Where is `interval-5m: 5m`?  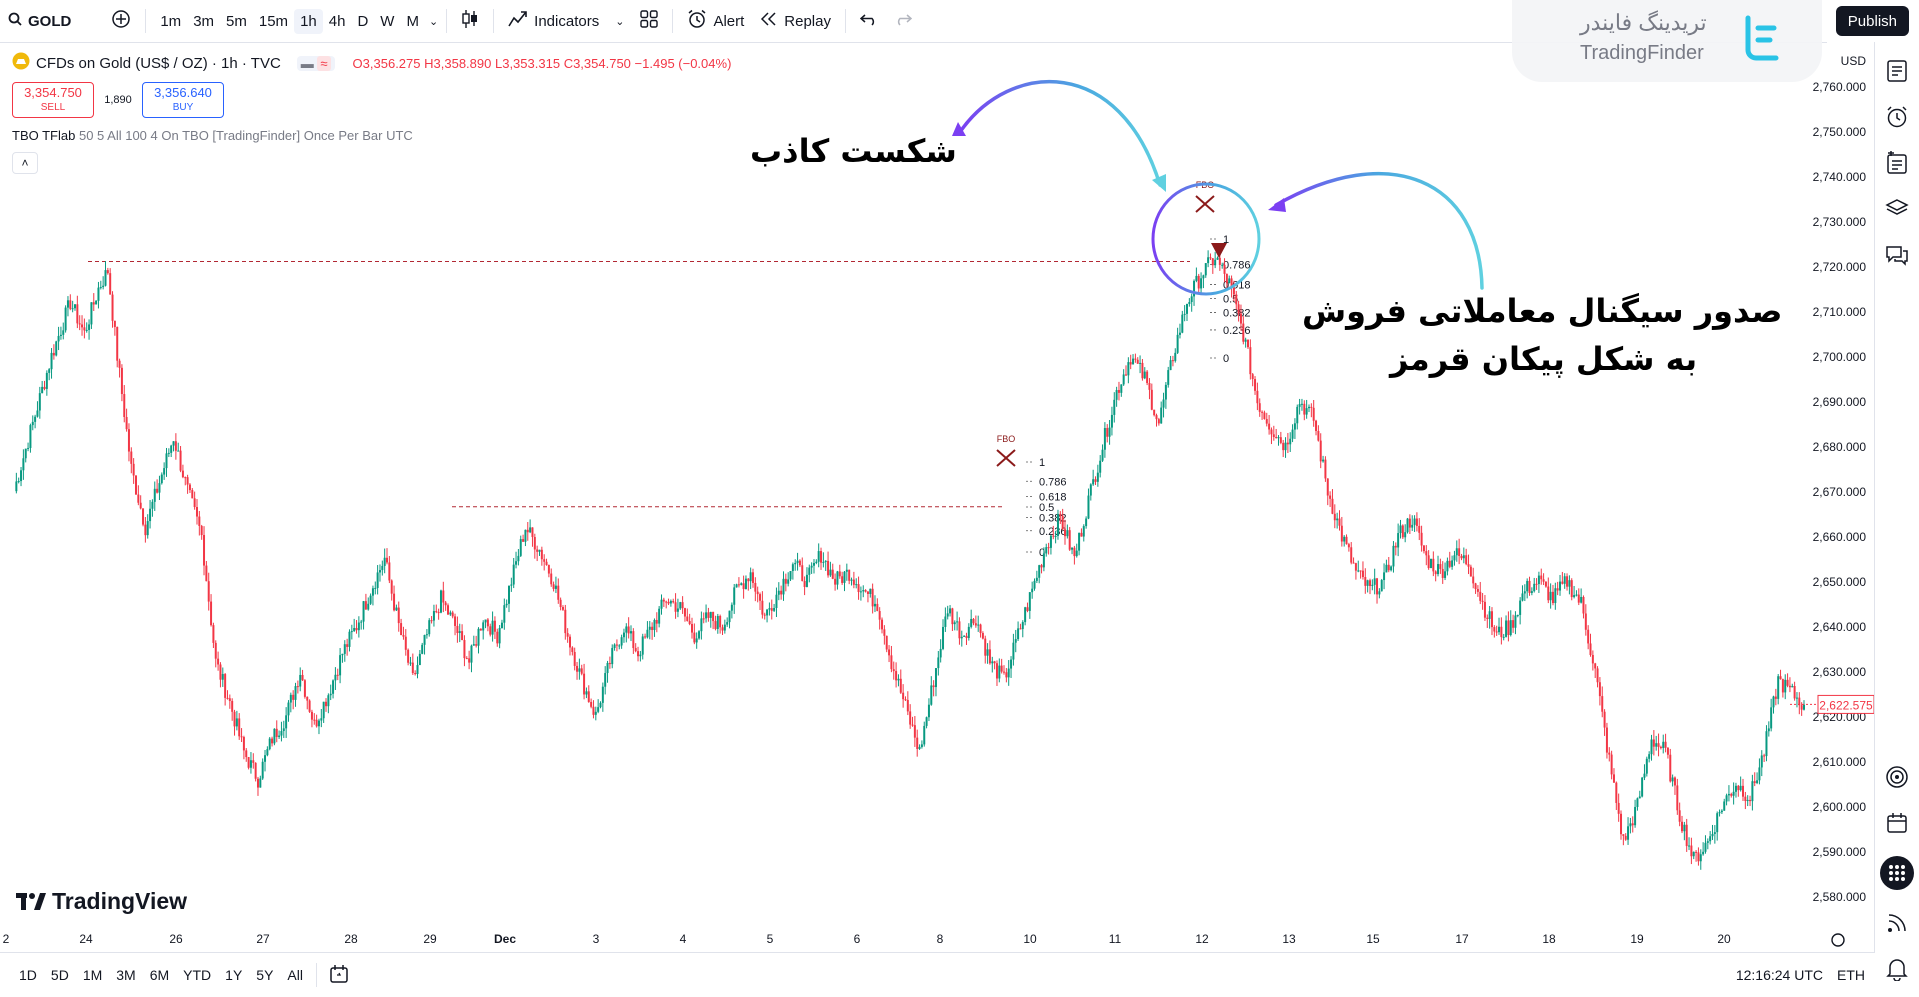 interval-5m: 5m is located at coordinates (236, 21).